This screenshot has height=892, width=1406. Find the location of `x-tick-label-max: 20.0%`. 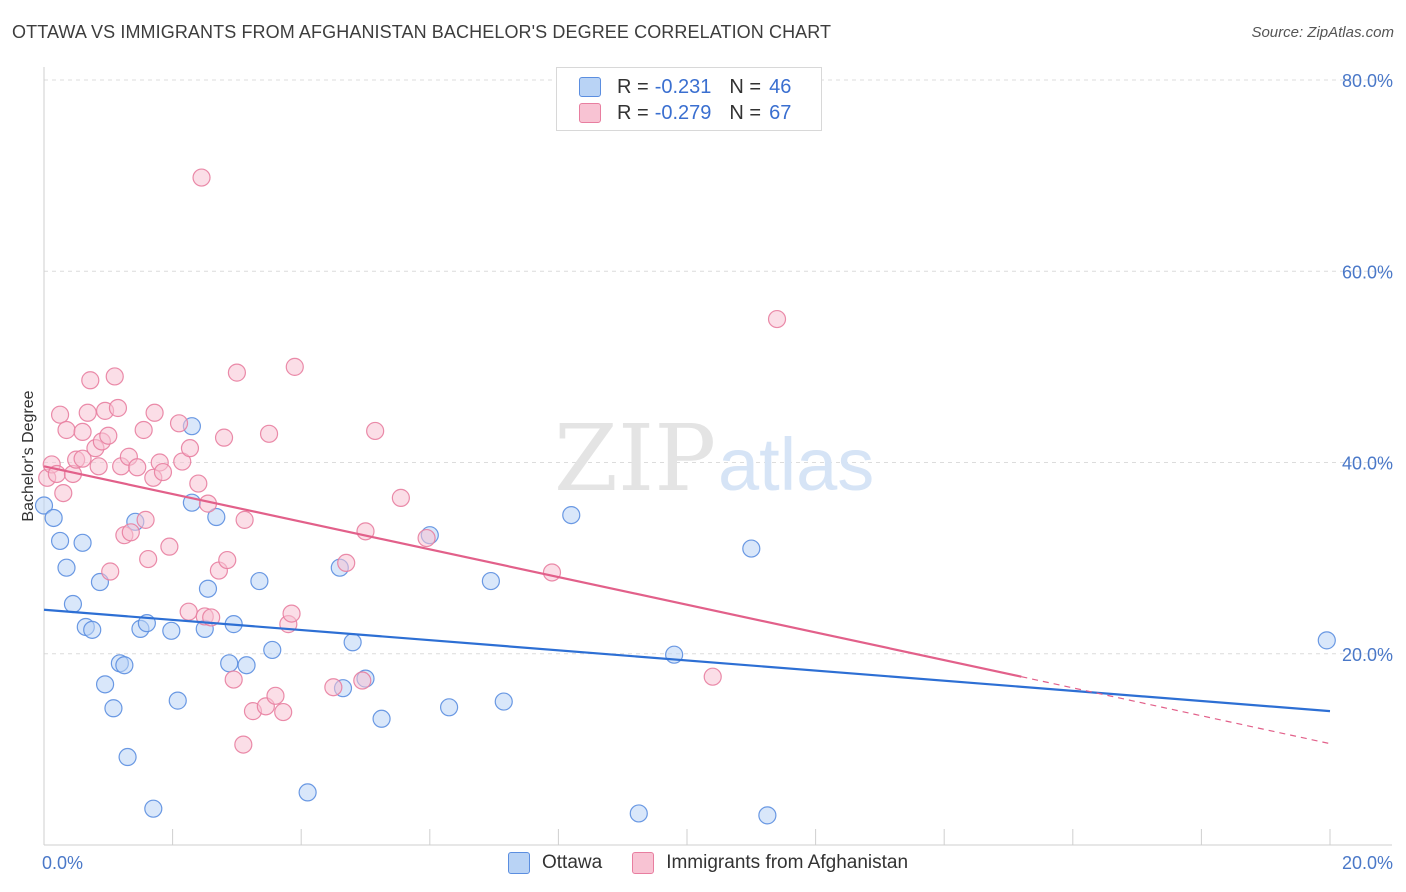

x-tick-label-max: 20.0% is located at coordinates (1367, 863).